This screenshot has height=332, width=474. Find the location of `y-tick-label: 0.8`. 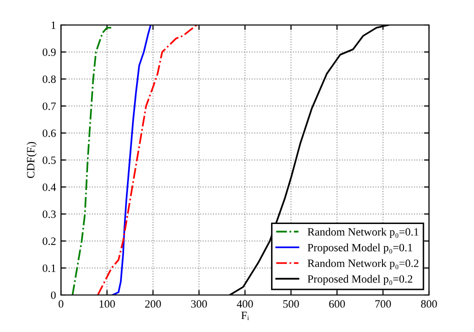

y-tick-label: 0.8 is located at coordinates (49, 79).